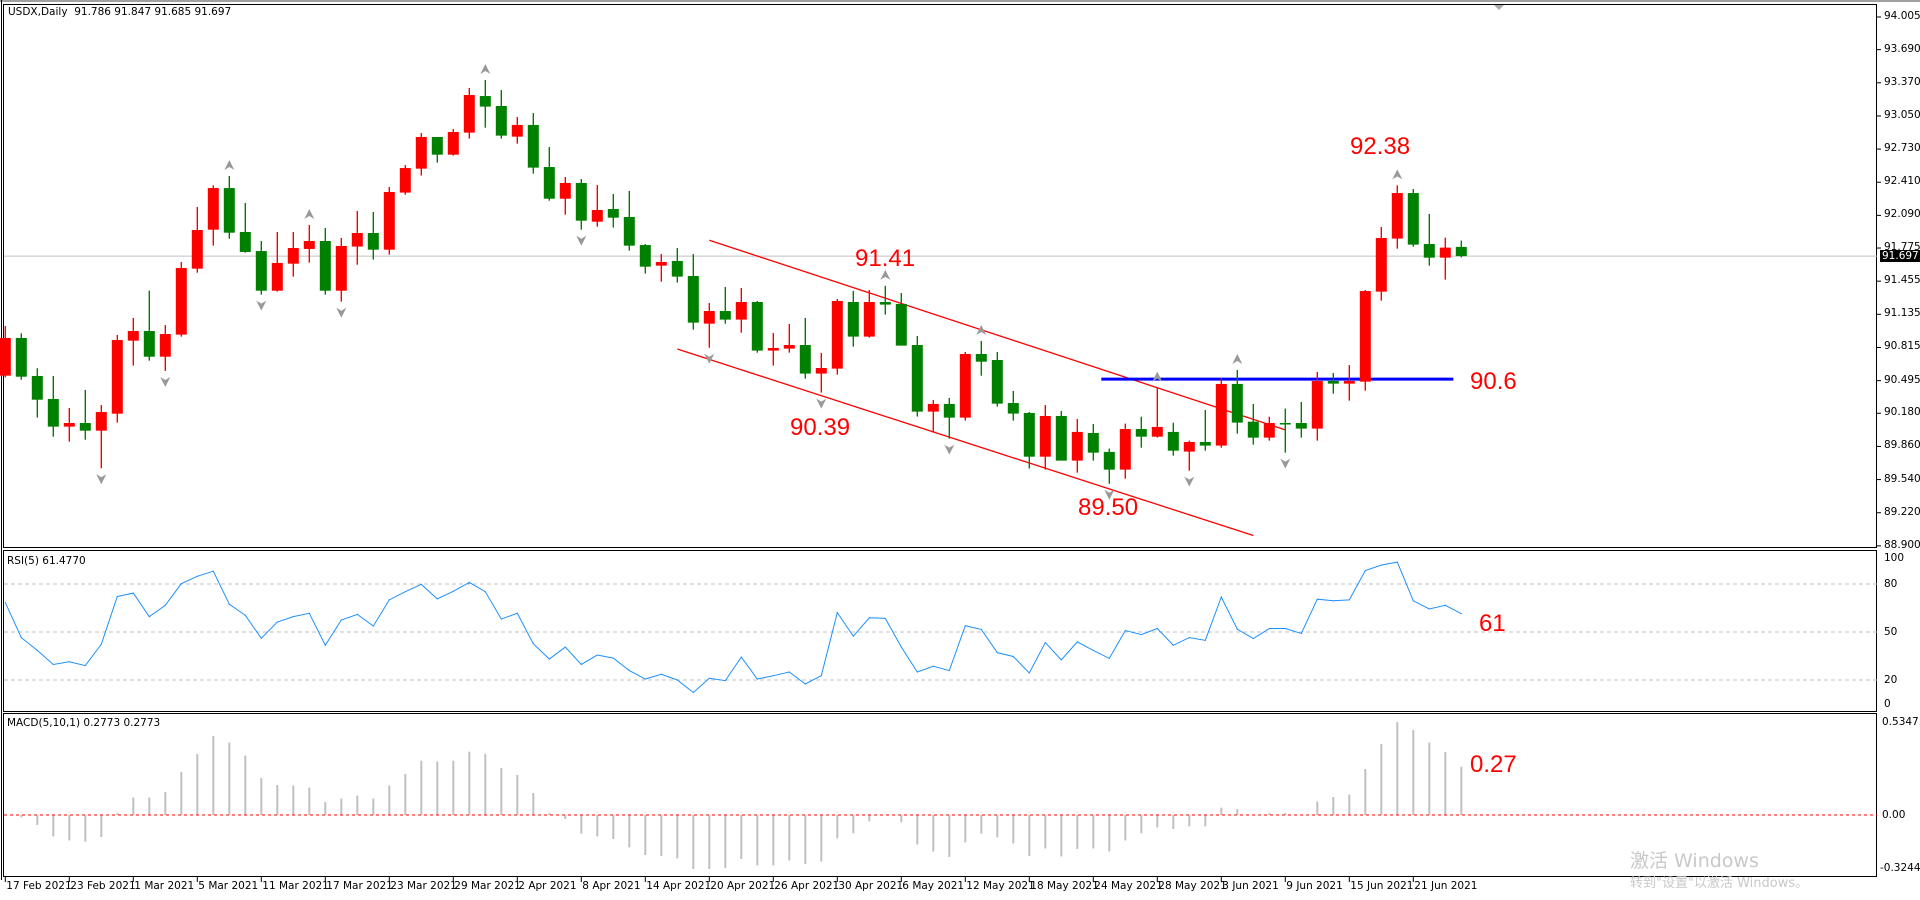  I want to click on macd-axis-min: -0.3244, so click(1900, 868).